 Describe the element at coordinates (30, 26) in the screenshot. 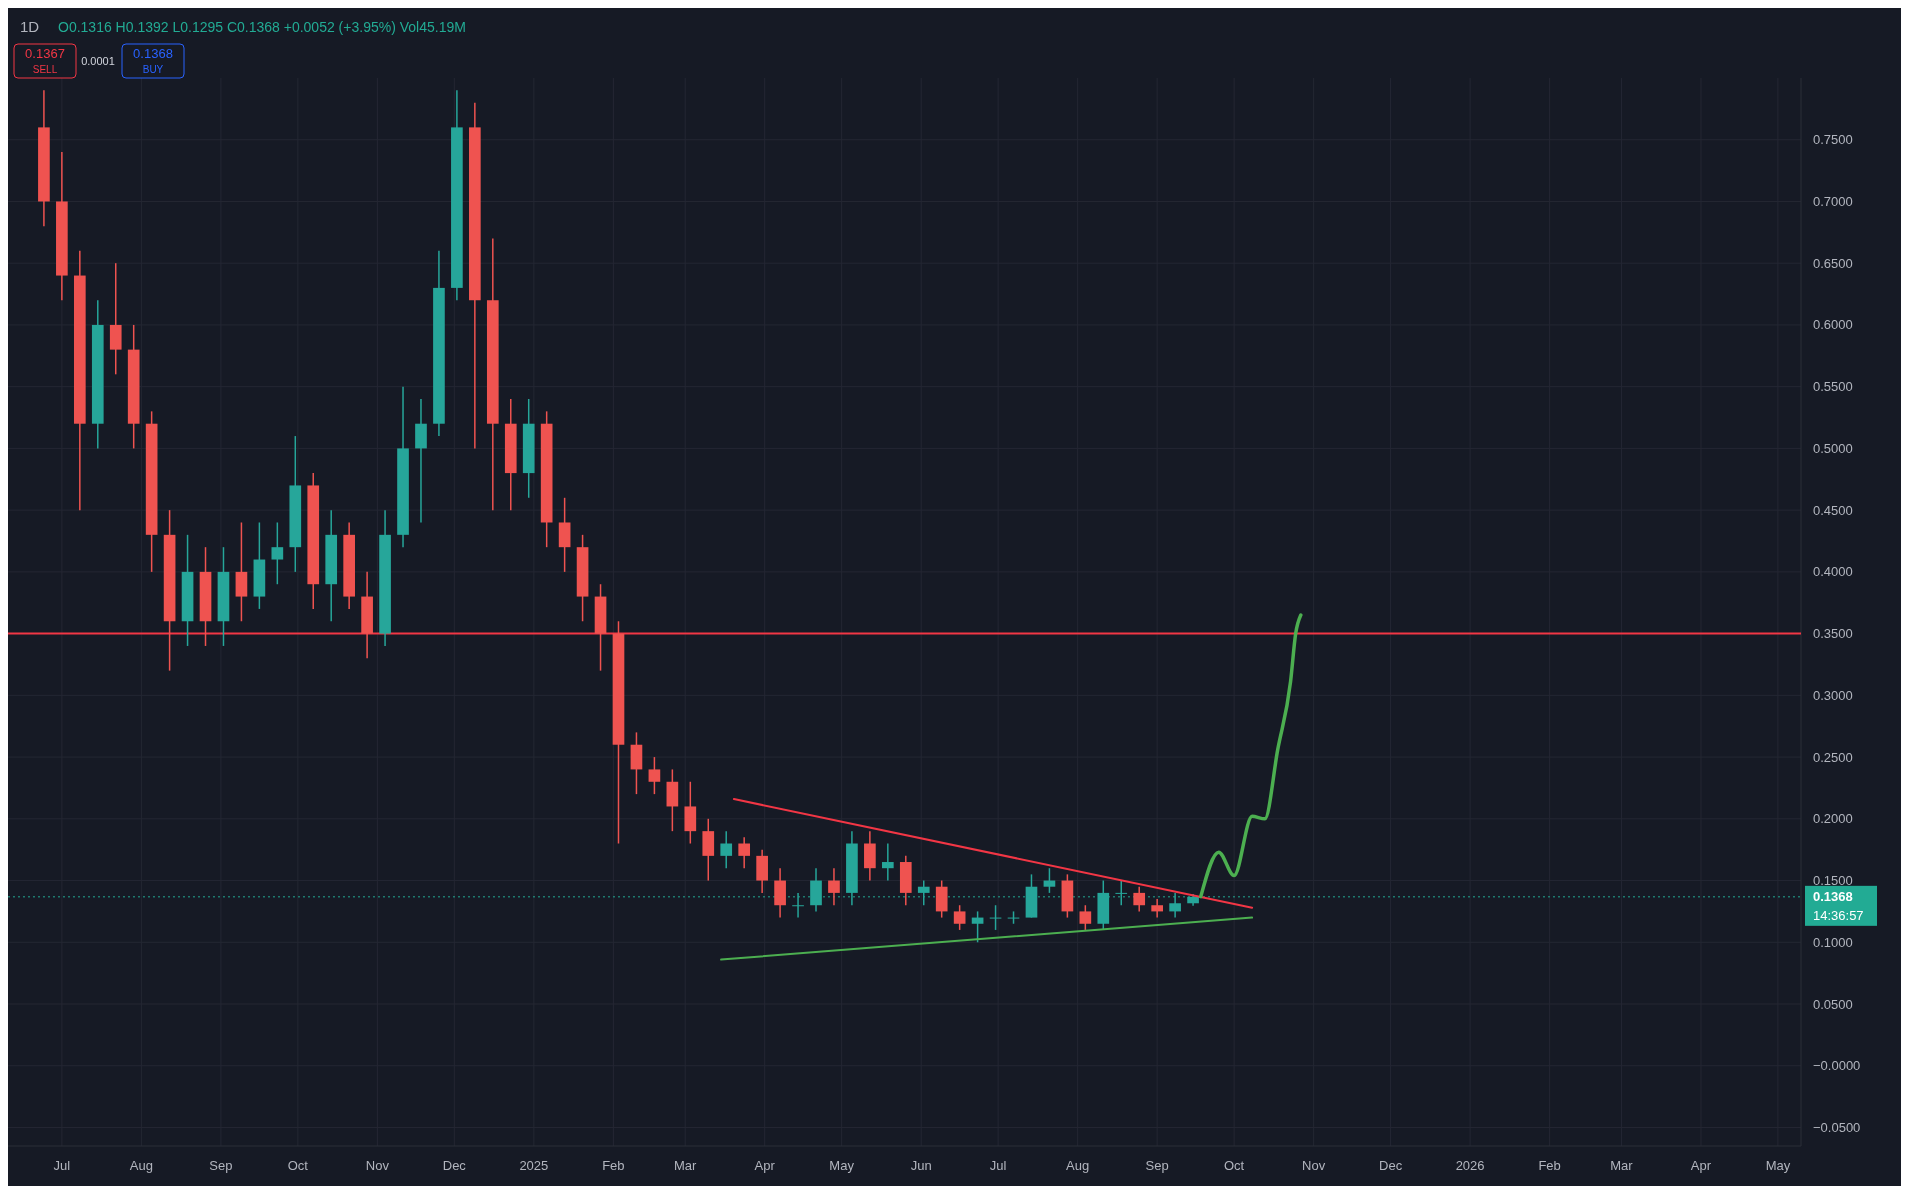

I see `chart-subtitle: 1D` at that location.